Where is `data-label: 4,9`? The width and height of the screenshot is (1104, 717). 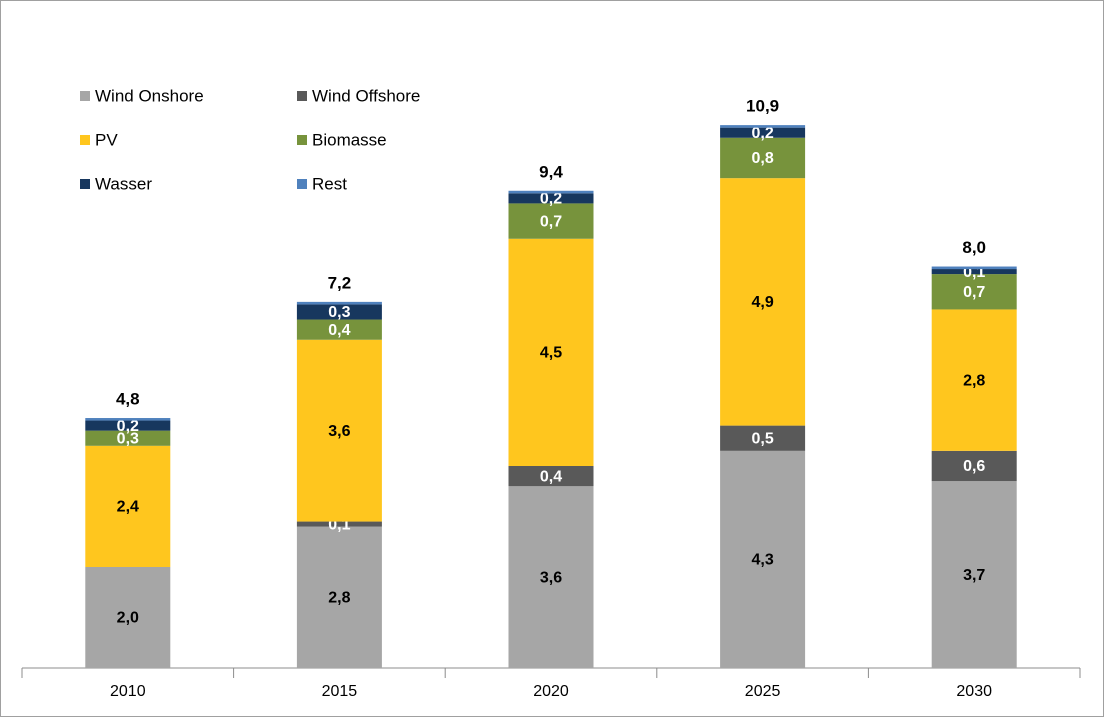
data-label: 4,9 is located at coordinates (762, 302).